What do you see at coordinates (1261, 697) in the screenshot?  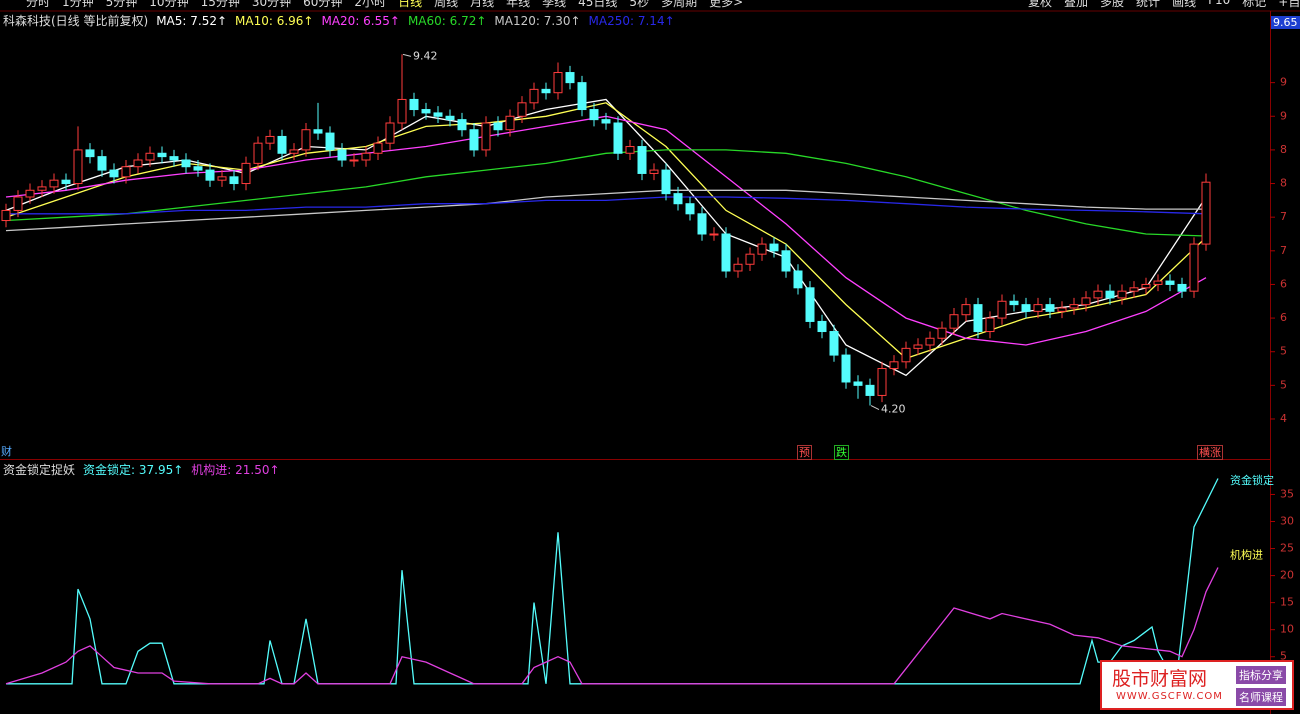 I see `wm-tag: 名师课程` at bounding box center [1261, 697].